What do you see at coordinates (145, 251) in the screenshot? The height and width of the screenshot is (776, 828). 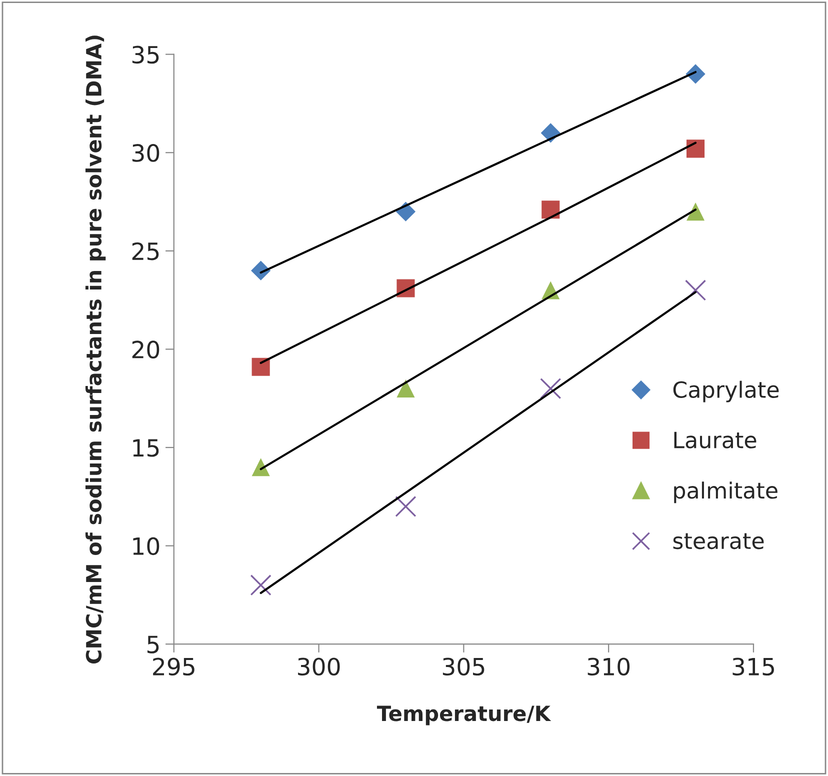 I see `y-tick-label: 25` at bounding box center [145, 251].